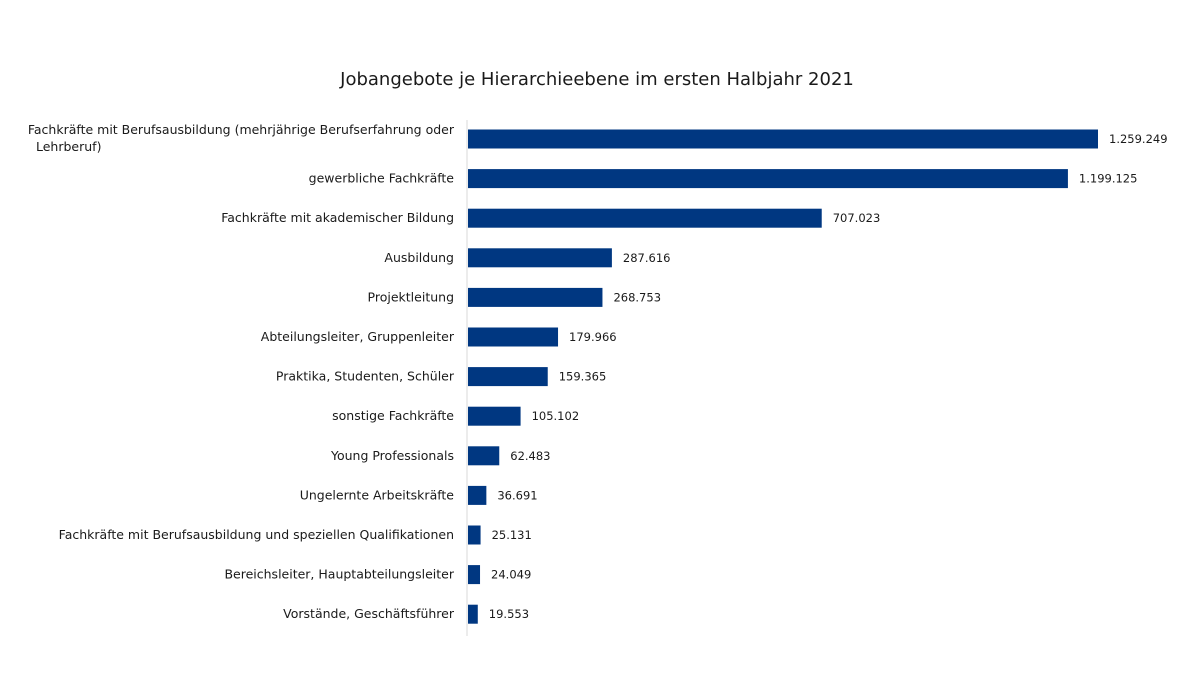 This screenshot has width=1200, height=675. Describe the element at coordinates (637, 297) in the screenshot. I see `value-label-5: 268.753` at that location.